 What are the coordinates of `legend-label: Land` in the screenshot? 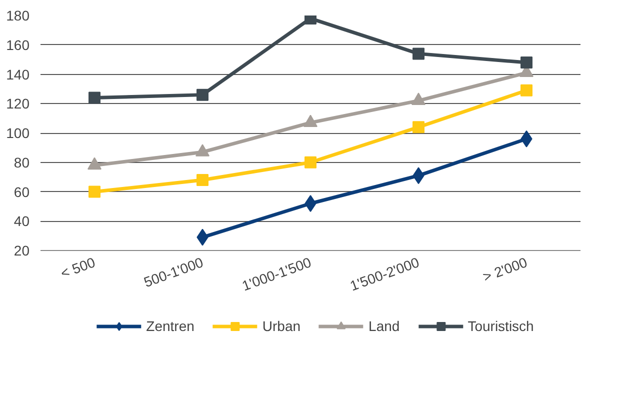 It's located at (384, 326).